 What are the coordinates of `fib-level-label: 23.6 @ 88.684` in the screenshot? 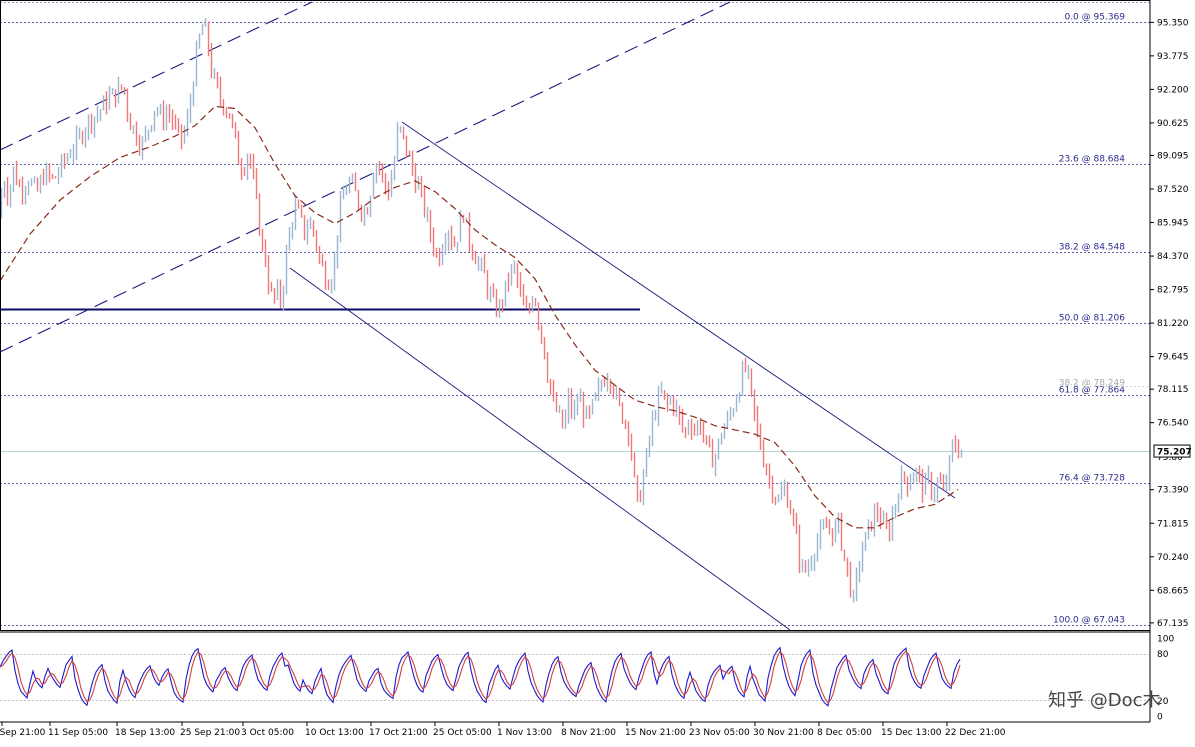 It's located at (1092, 160).